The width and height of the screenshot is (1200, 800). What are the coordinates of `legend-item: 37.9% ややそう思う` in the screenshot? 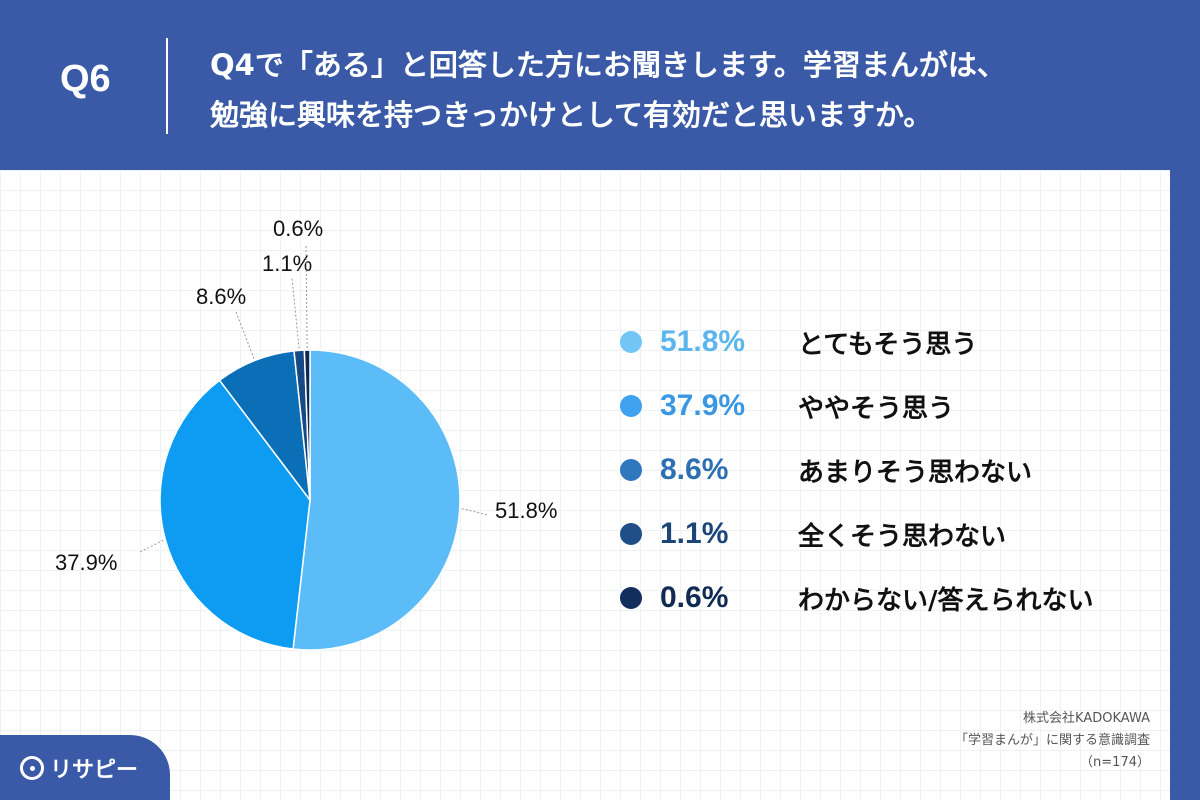 It's located at (857, 406).